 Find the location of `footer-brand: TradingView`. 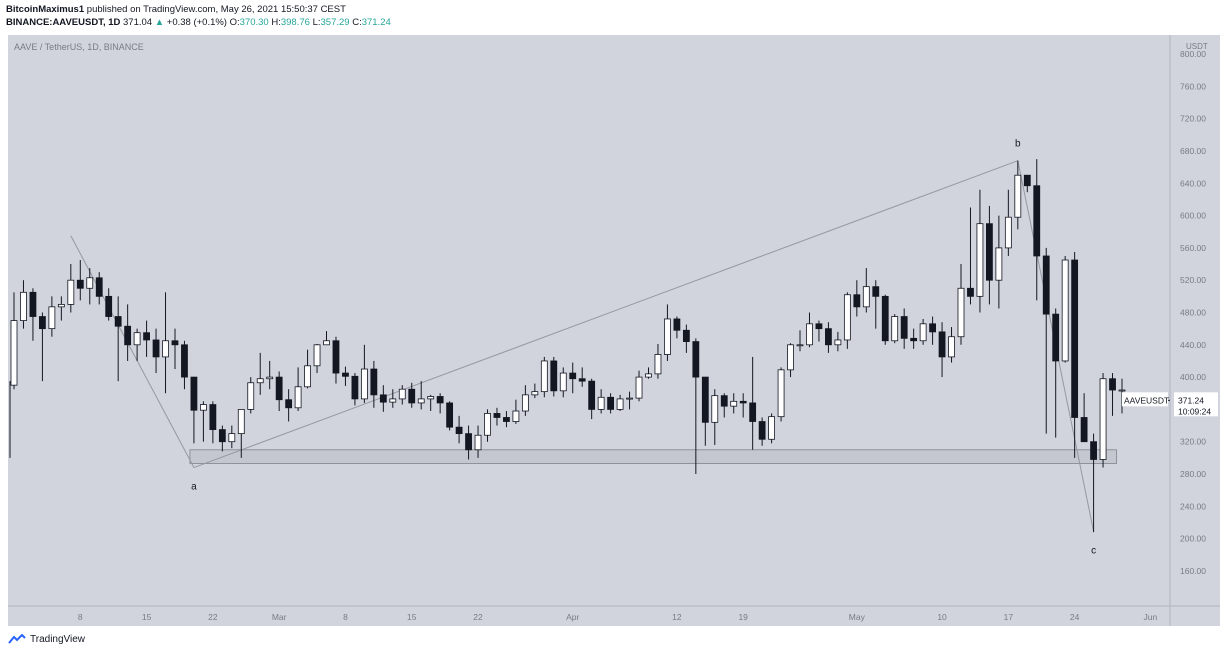

footer-brand: TradingView is located at coordinates (58, 639).